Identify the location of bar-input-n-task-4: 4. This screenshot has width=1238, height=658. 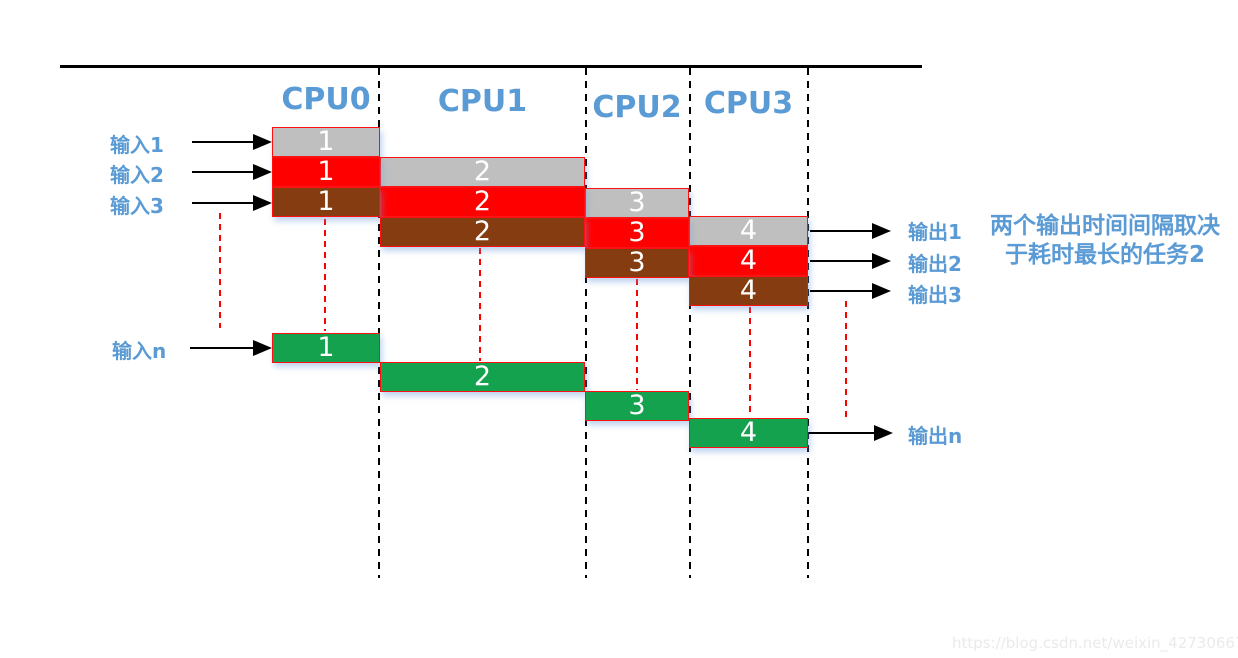
(748, 433).